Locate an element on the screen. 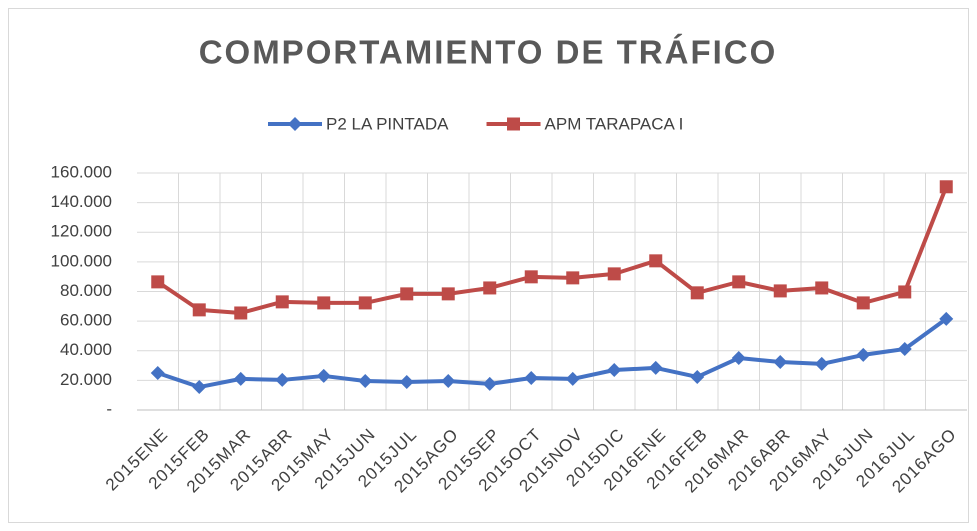  y-tick-label: 60.000 is located at coordinates (86, 320).